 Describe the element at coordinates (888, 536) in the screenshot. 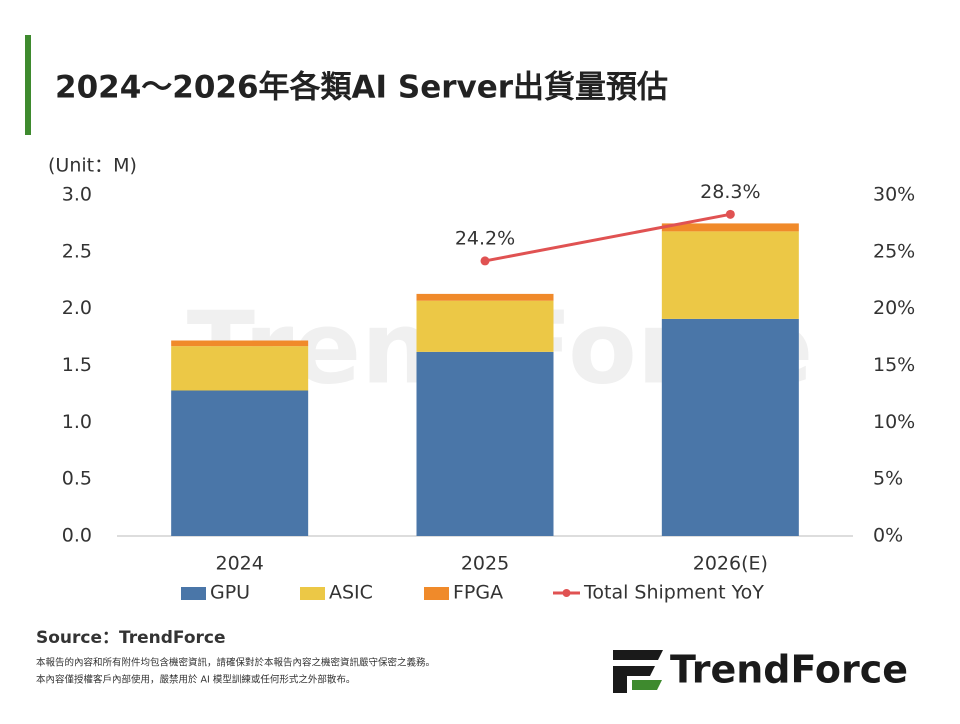

I see `y2-tick-label: 0%` at that location.